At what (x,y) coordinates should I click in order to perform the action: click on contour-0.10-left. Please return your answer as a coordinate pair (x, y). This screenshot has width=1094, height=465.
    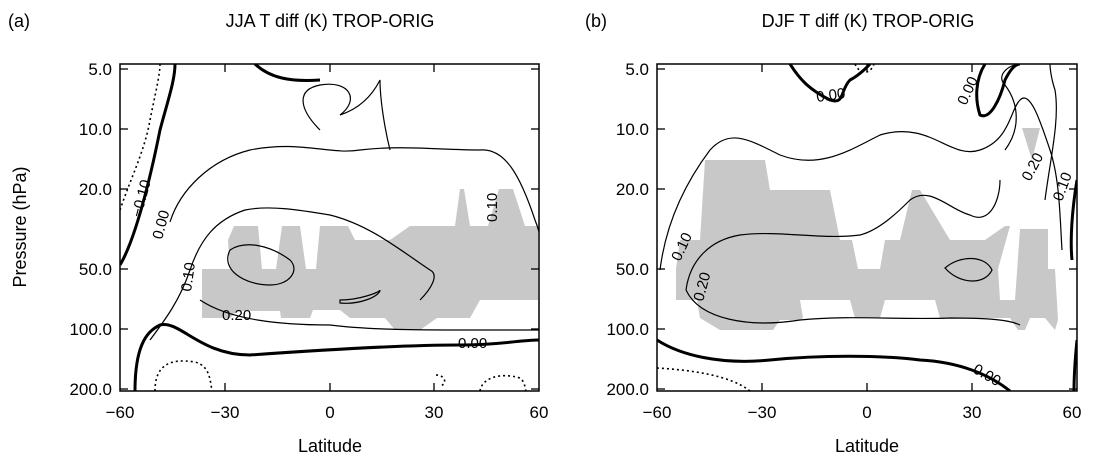
    Looking at the image, I should click on (292, 274).